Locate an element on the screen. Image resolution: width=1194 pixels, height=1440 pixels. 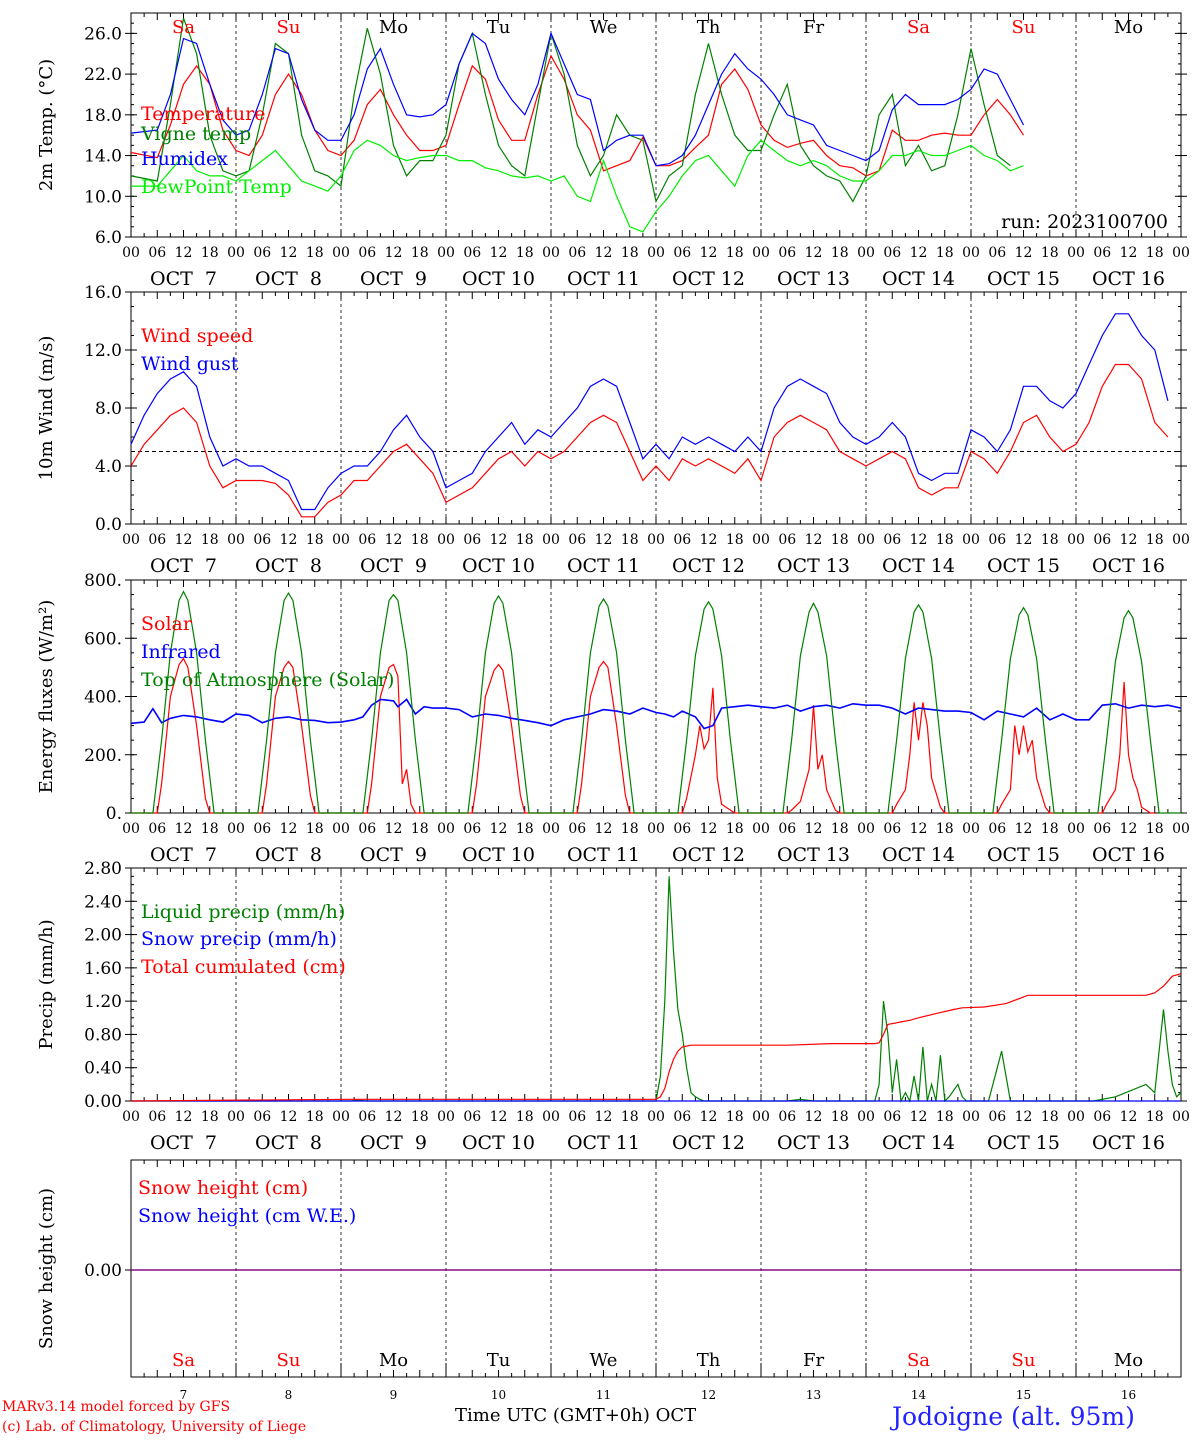
legend-snow-precip-mm-h-: Snow precip (mm/h) is located at coordinates (239, 939).